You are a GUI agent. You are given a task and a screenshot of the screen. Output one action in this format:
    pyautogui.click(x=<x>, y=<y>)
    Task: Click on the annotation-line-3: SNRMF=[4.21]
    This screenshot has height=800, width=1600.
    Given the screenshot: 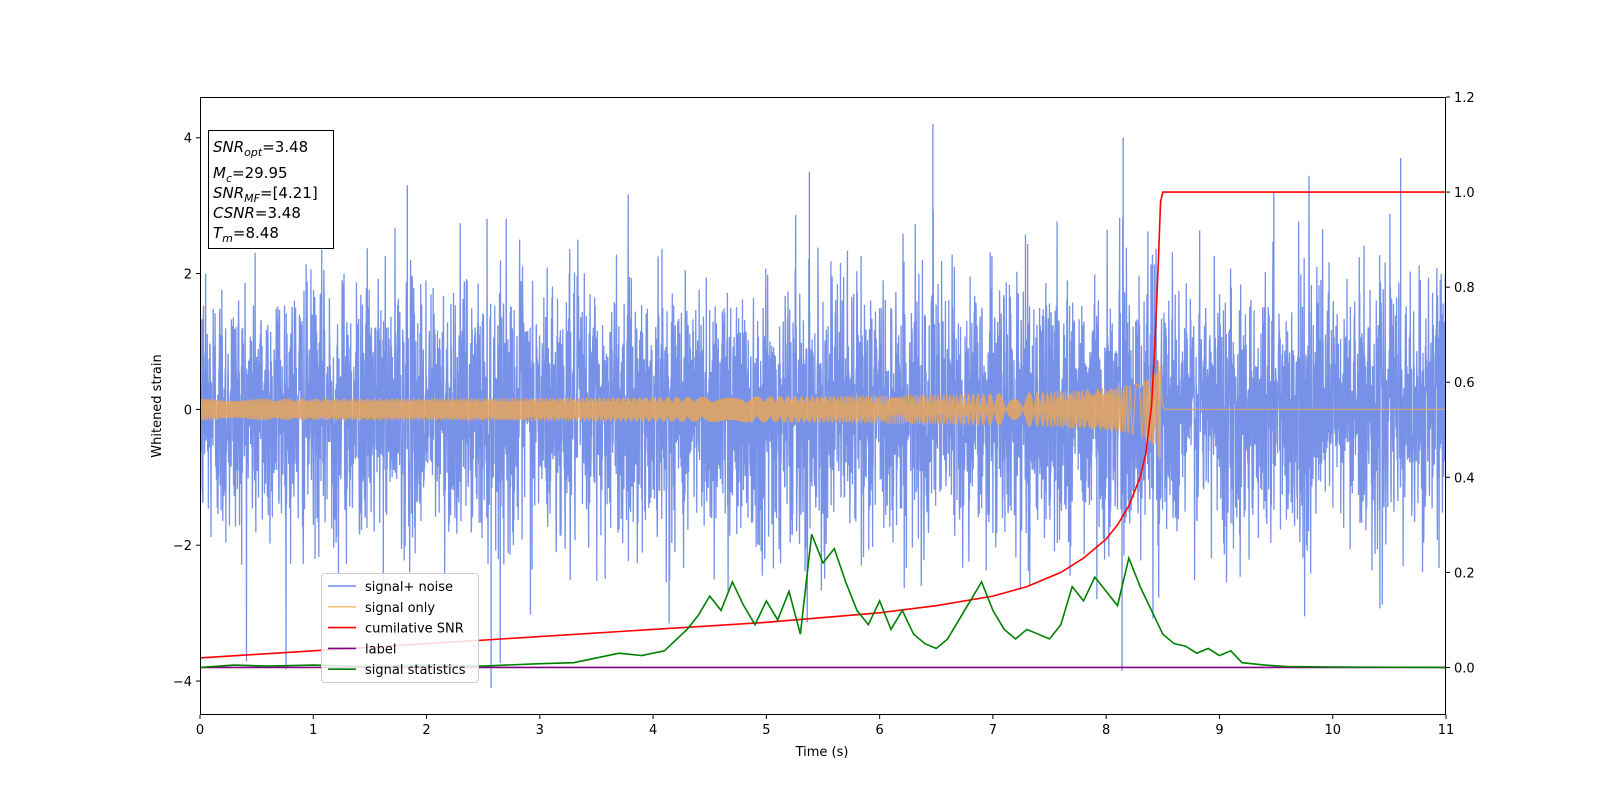 What is the action you would take?
    pyautogui.click(x=265, y=194)
    